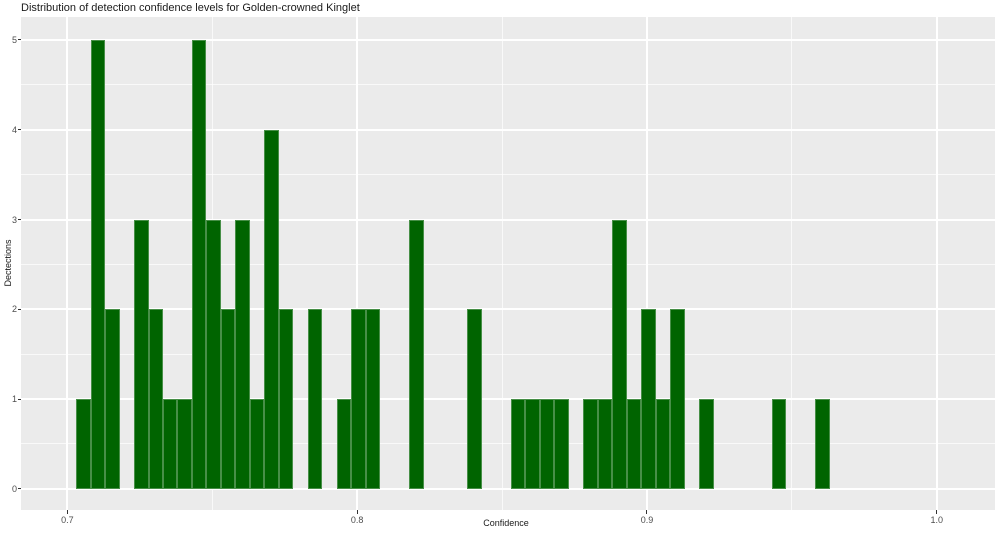 Image resolution: width=1000 pixels, height=534 pixels. What do you see at coordinates (647, 519) in the screenshot?
I see `x-tick-label: 0.9` at bounding box center [647, 519].